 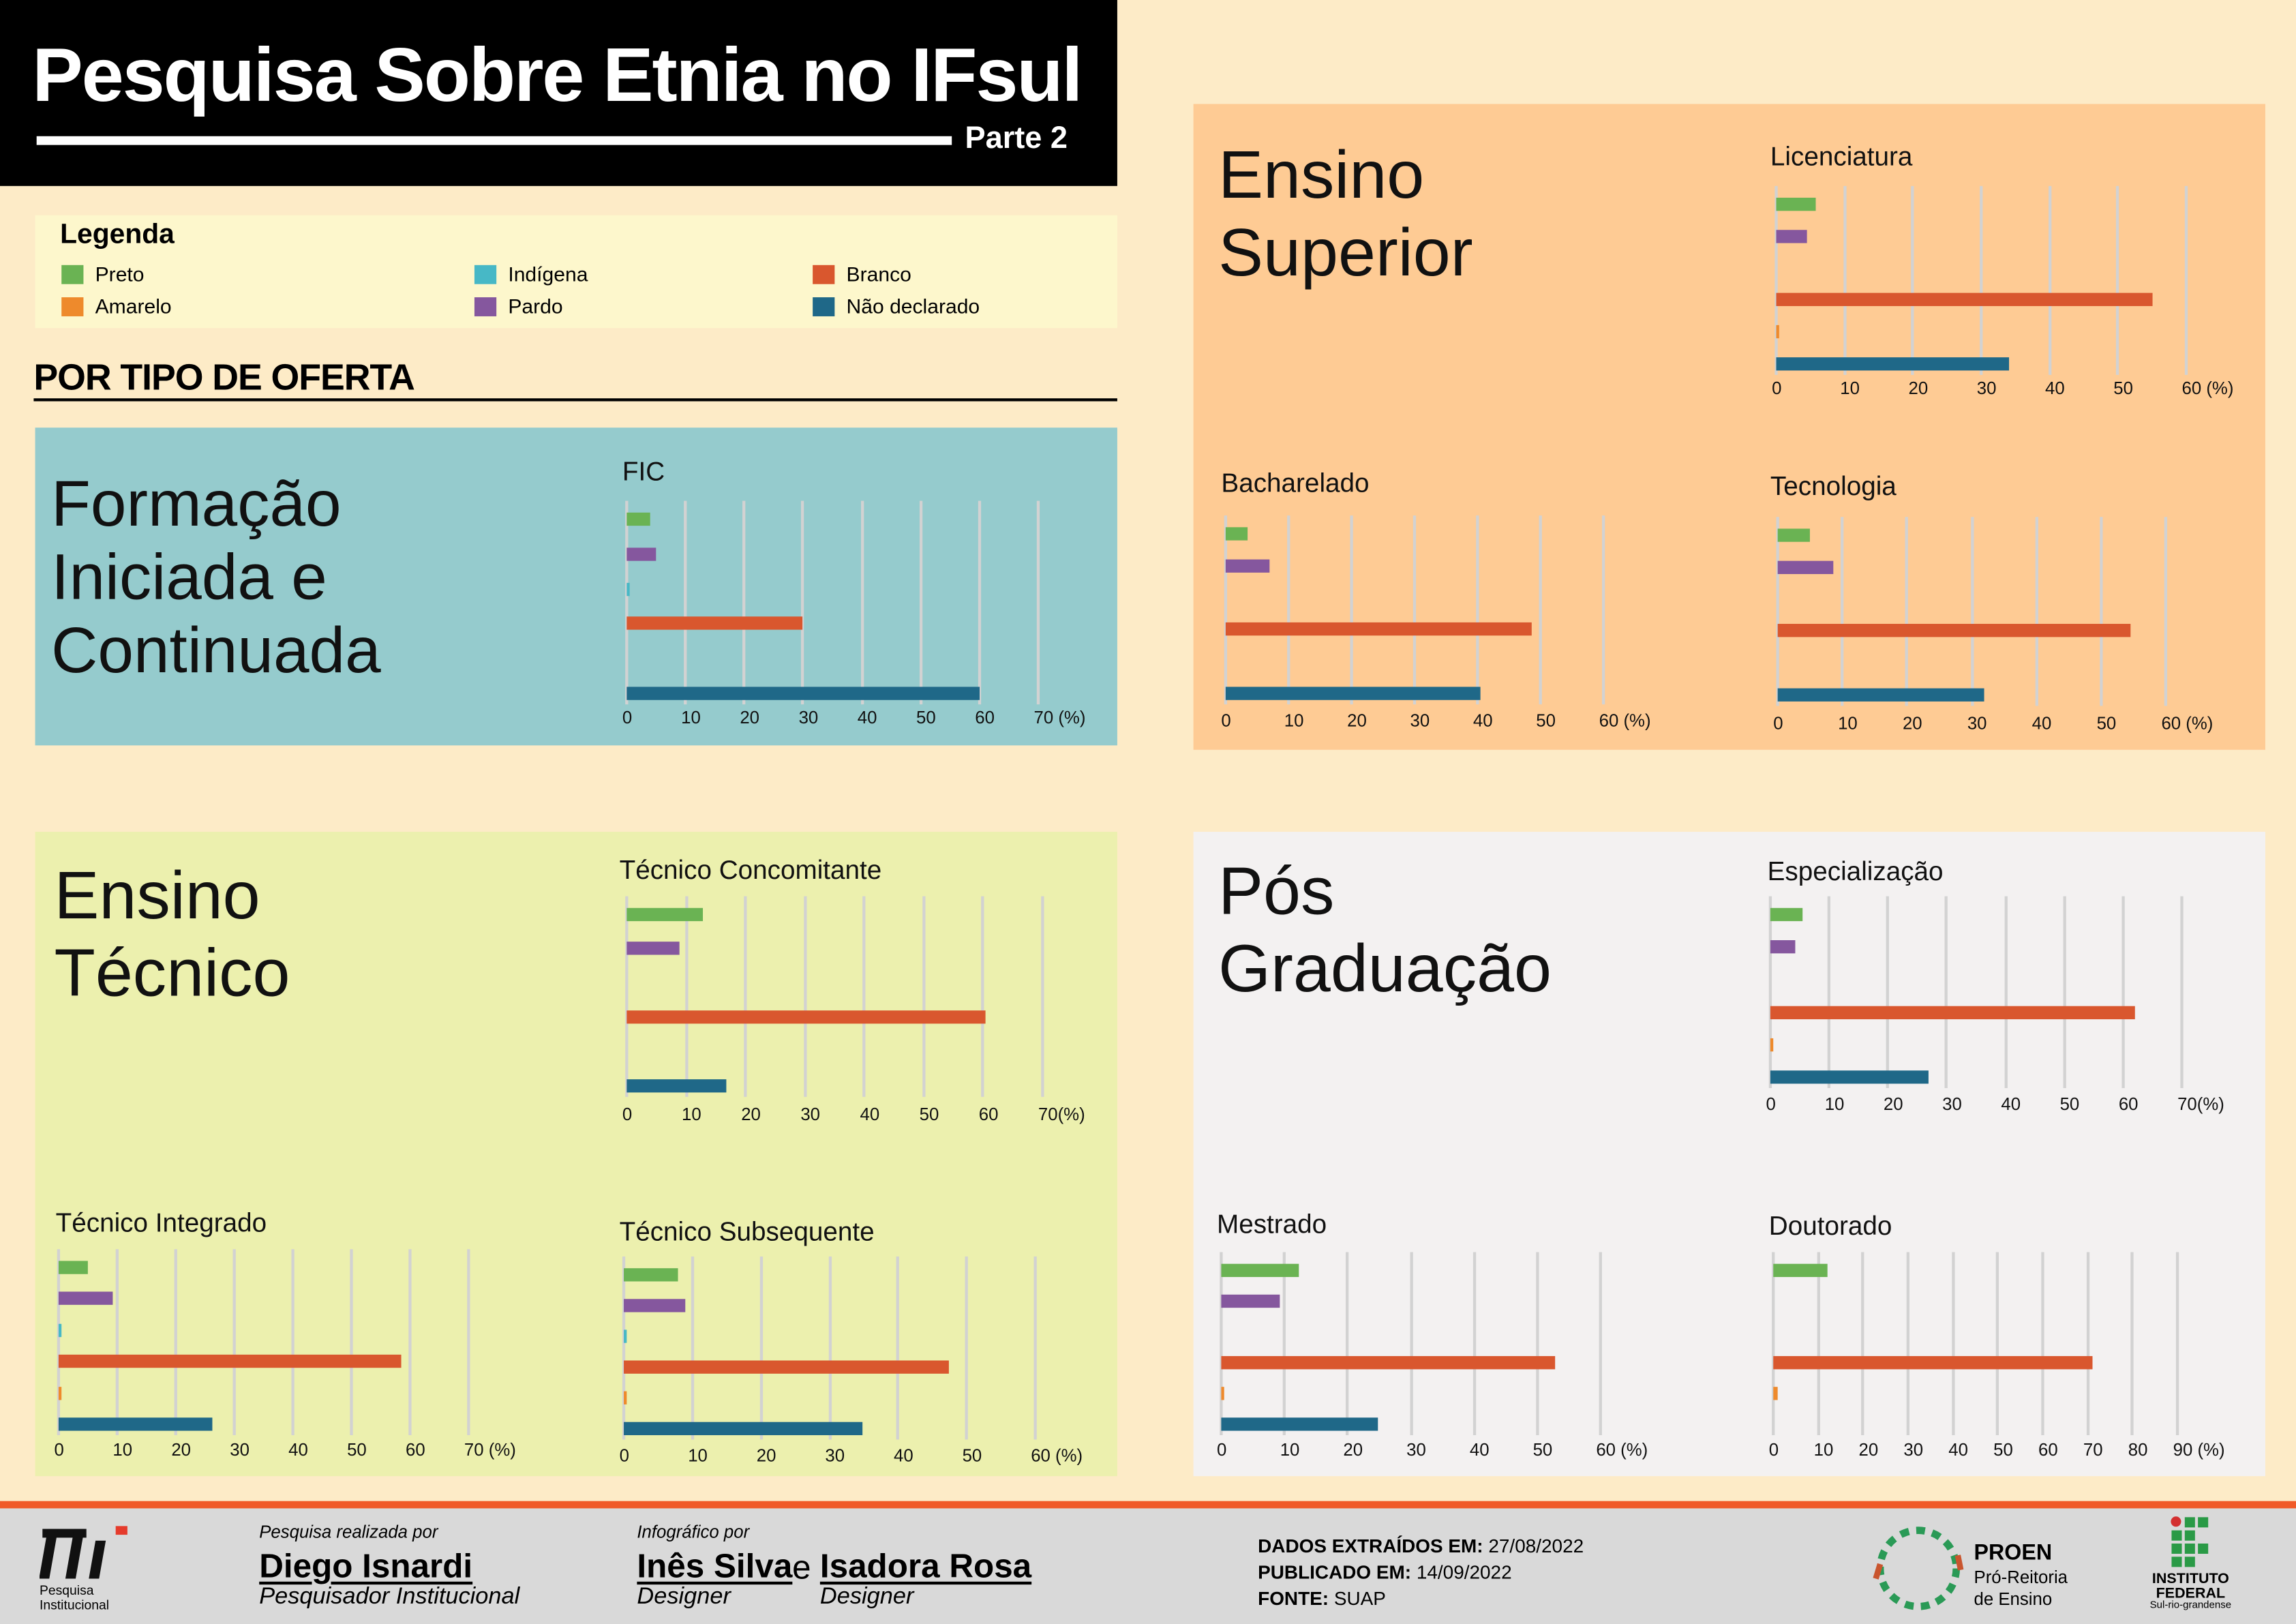 I want to click on tick-label: 70 (%), so click(x=1059, y=717).